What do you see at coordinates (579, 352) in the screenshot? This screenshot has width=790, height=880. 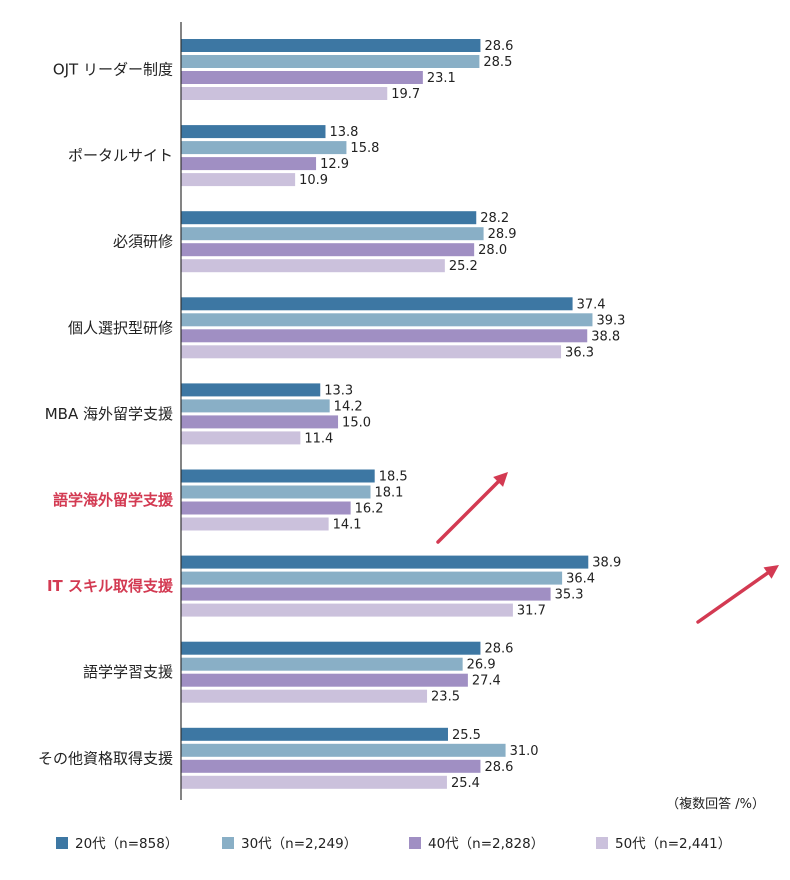 I see `data-label: 36.3` at bounding box center [579, 352].